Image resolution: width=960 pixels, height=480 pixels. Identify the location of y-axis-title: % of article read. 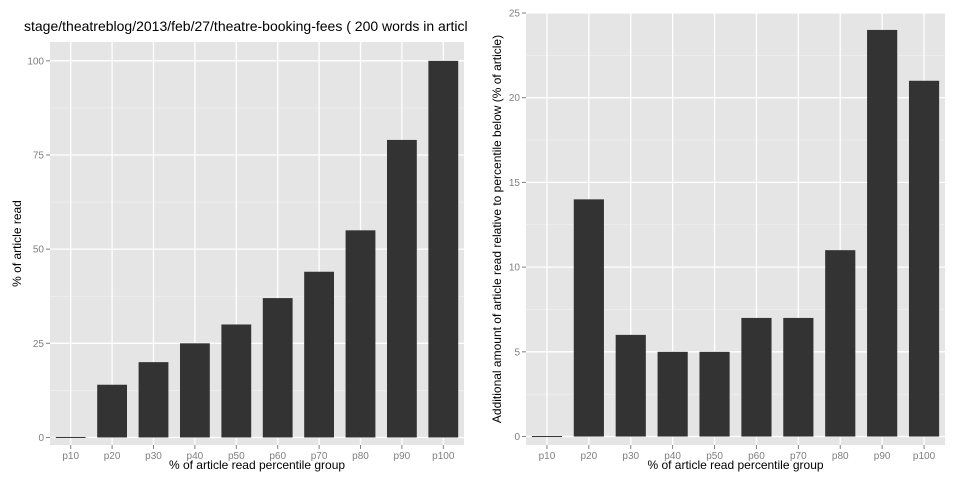
(17, 243).